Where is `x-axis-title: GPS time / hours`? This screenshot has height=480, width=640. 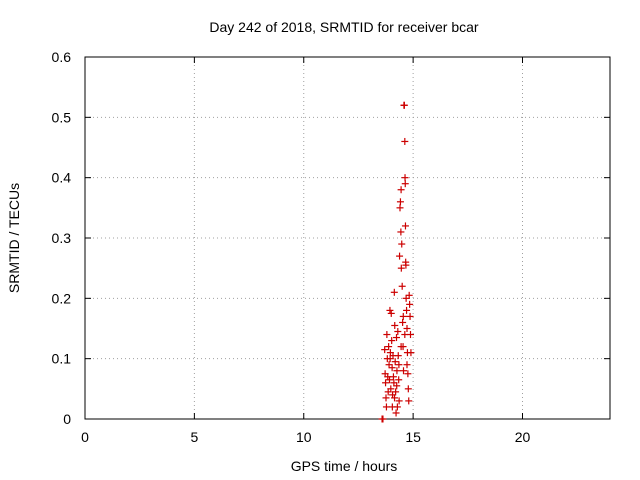
x-axis-title: GPS time / hours is located at coordinates (344, 466).